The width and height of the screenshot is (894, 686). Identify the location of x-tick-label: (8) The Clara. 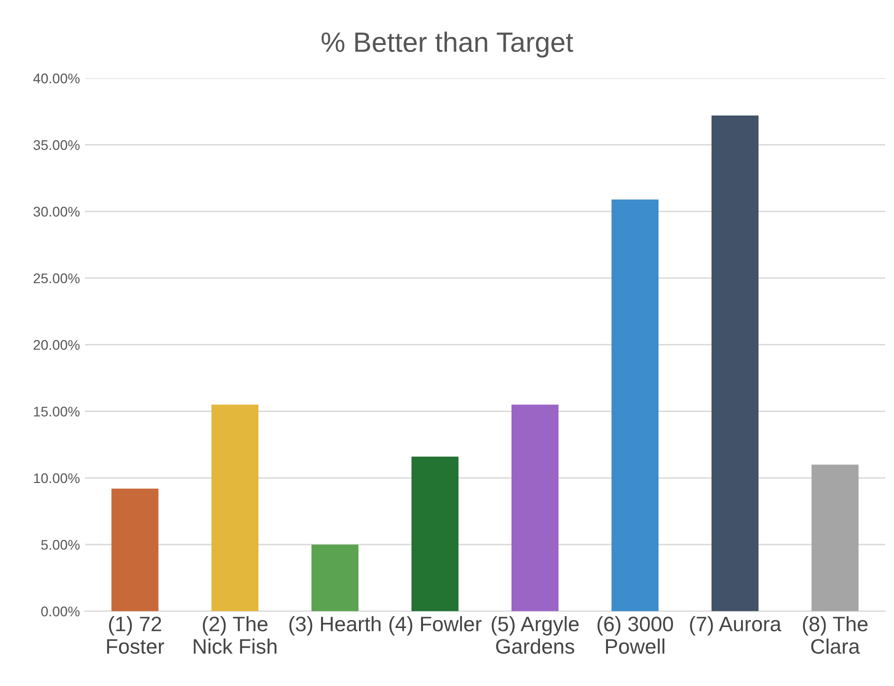
(835, 635).